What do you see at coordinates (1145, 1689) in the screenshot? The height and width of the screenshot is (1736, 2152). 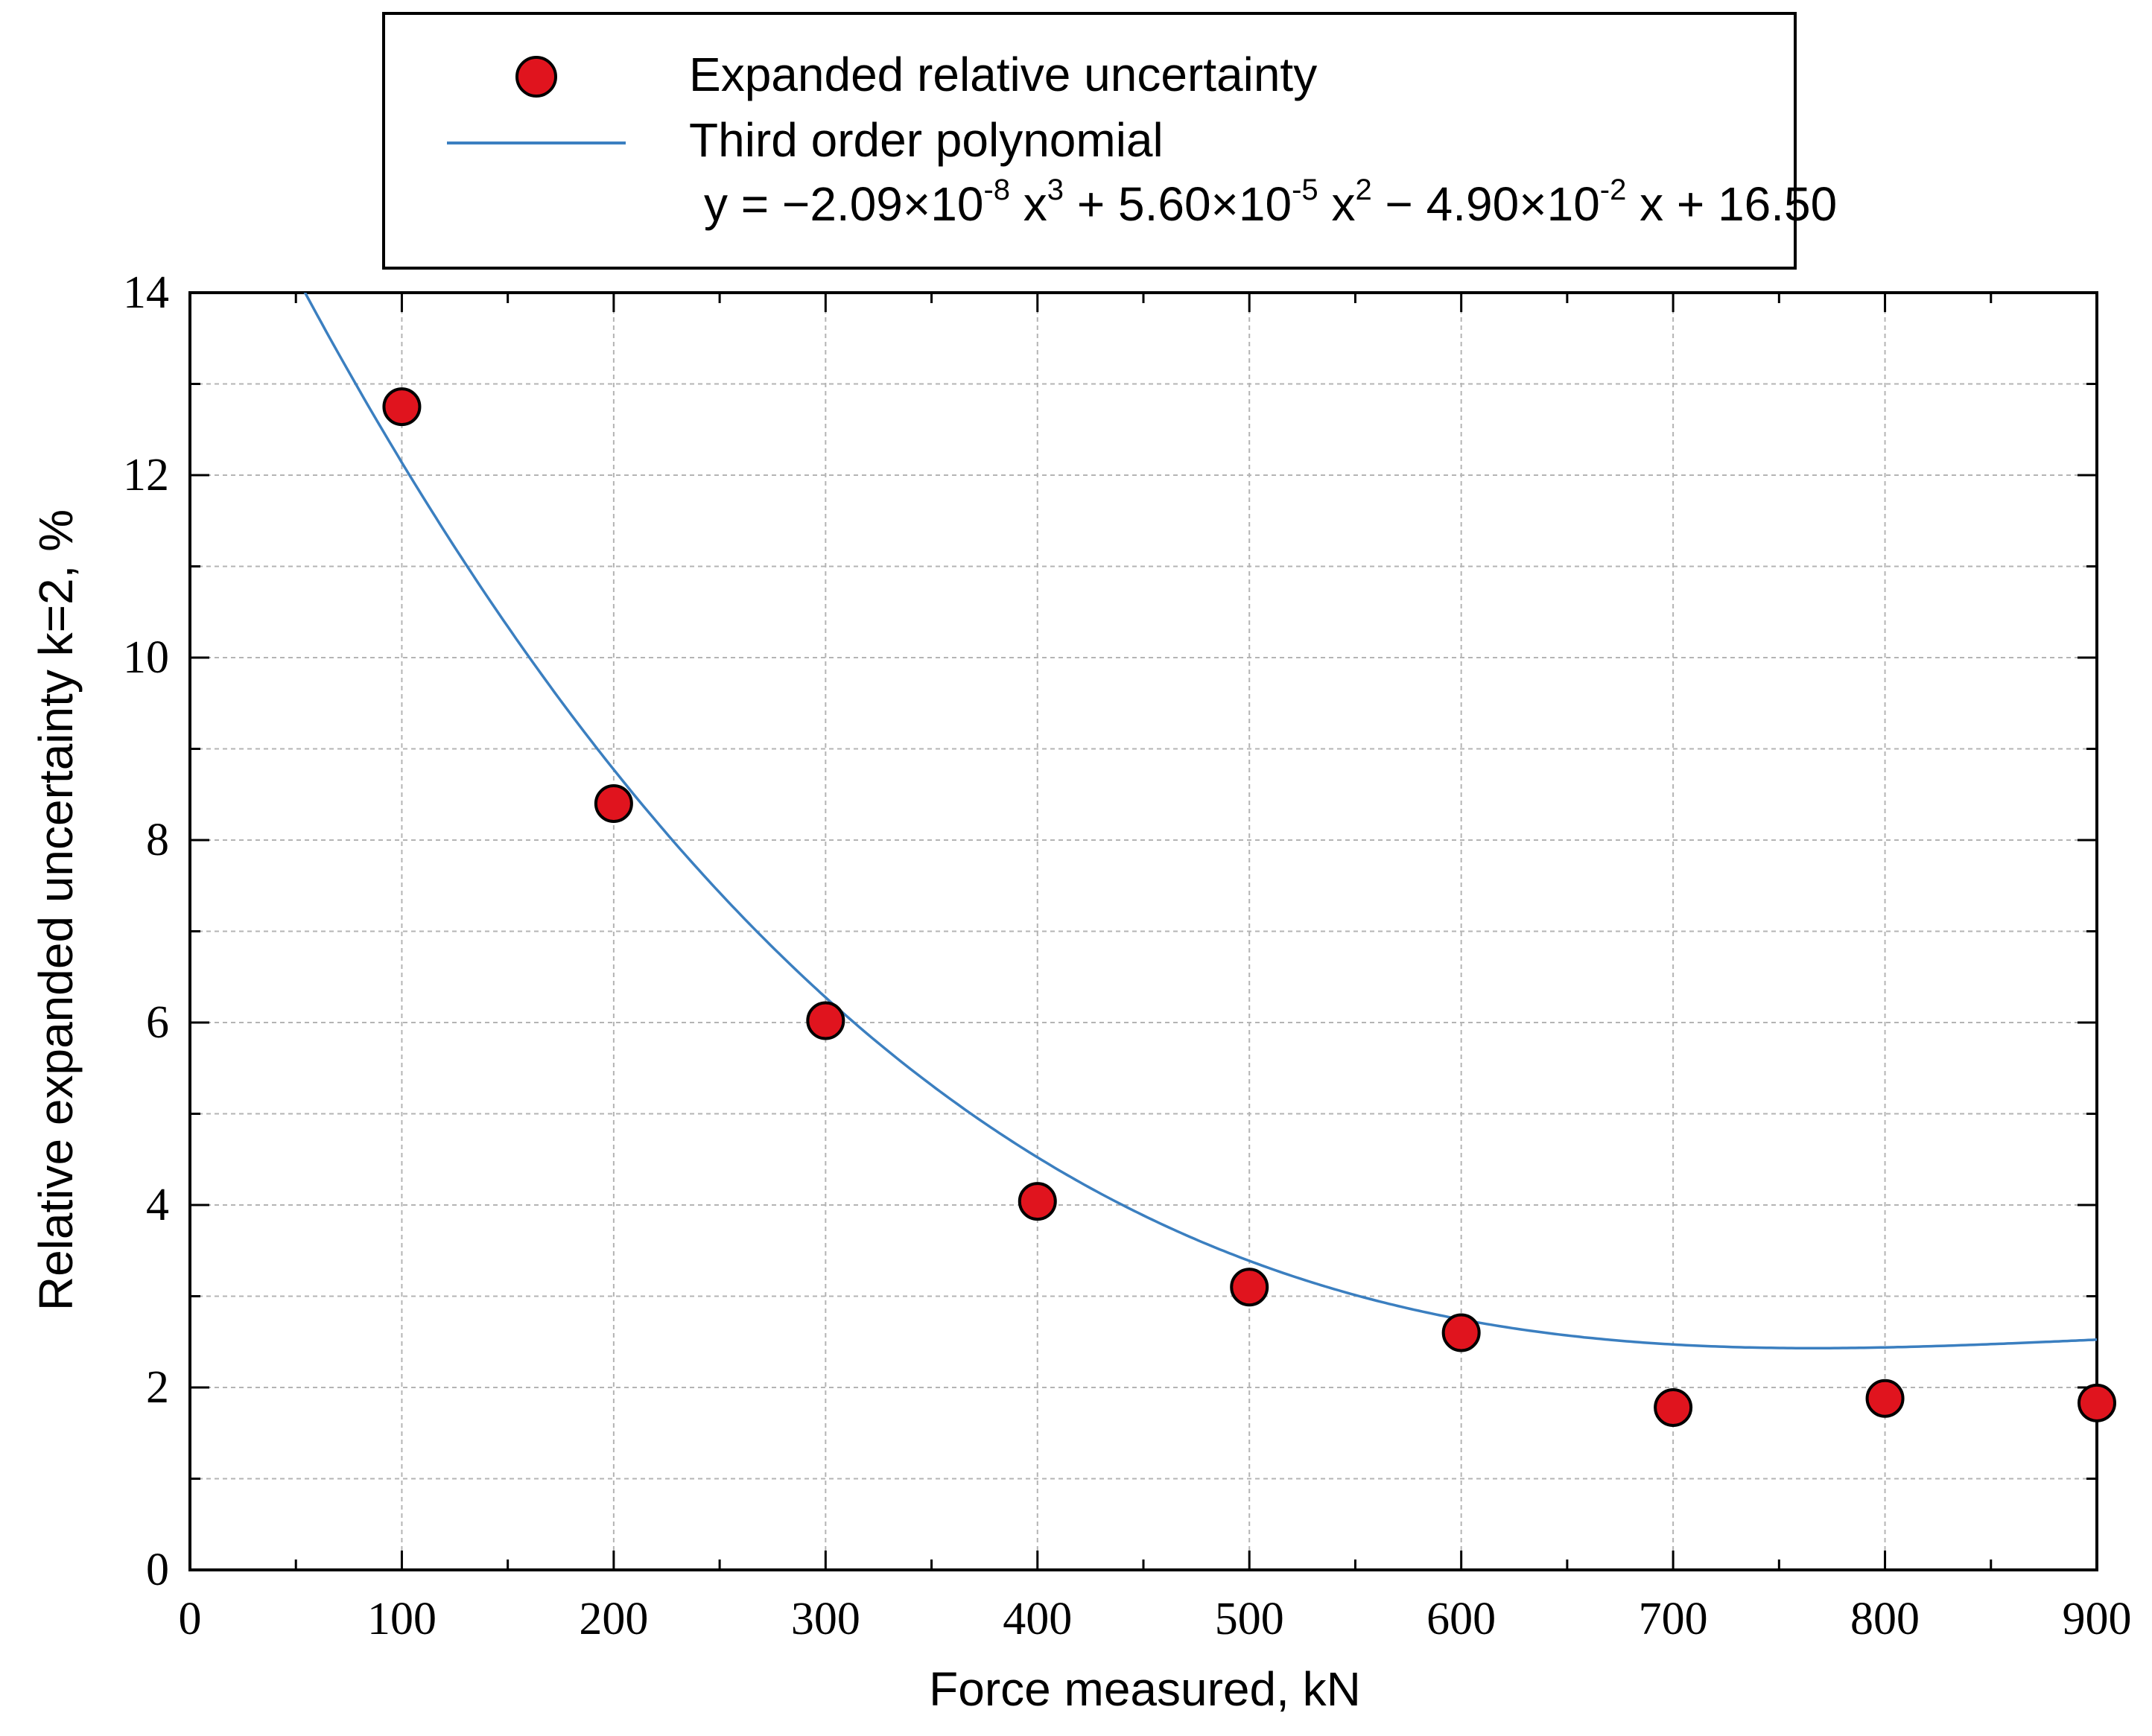 I see `x-axis-title: Force measured, kN` at bounding box center [1145, 1689].